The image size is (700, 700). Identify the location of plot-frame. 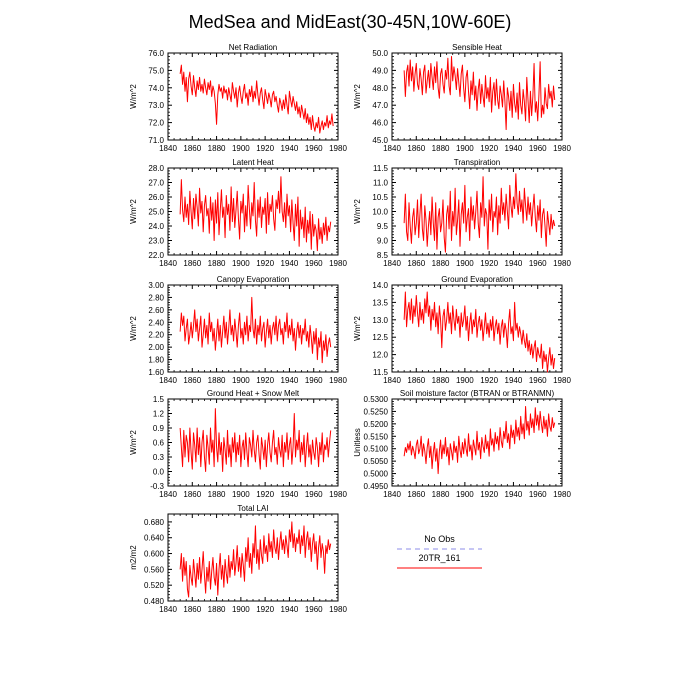
(253, 557).